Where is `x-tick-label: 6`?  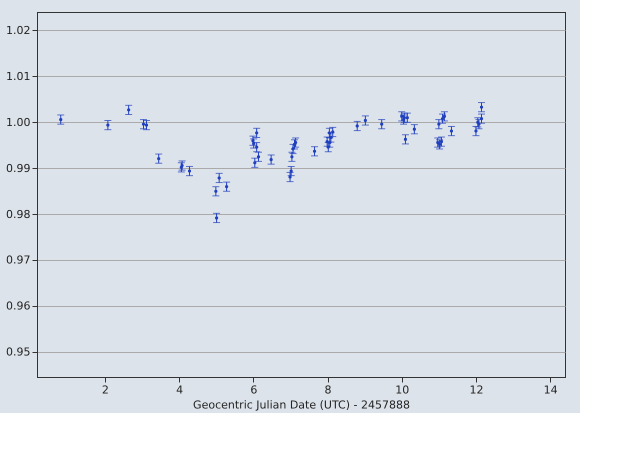 x-tick-label: 6 is located at coordinates (254, 390).